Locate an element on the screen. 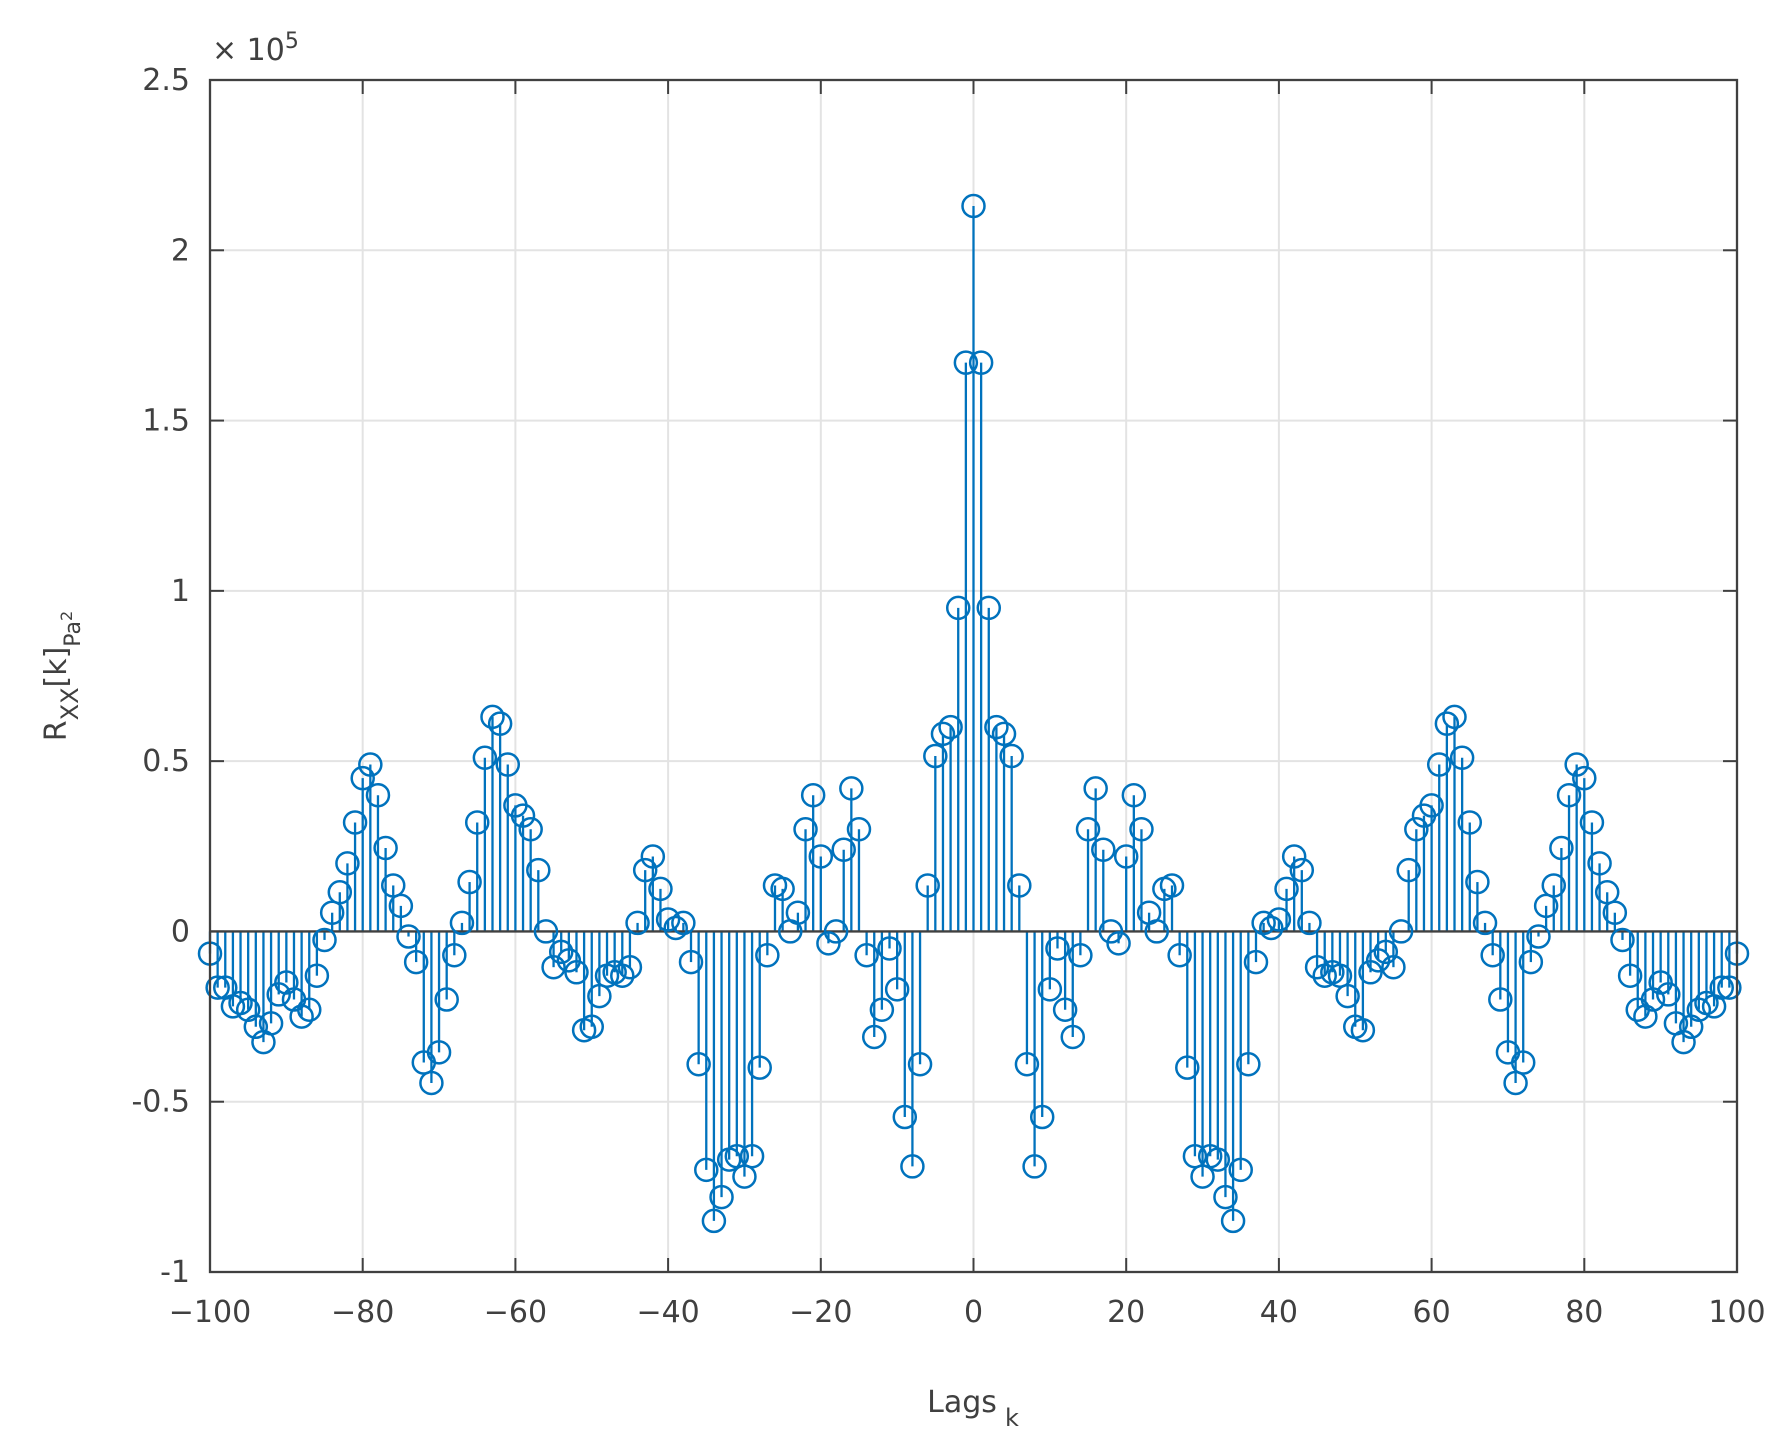  x-tick-label: −80 is located at coordinates (362, 1312).